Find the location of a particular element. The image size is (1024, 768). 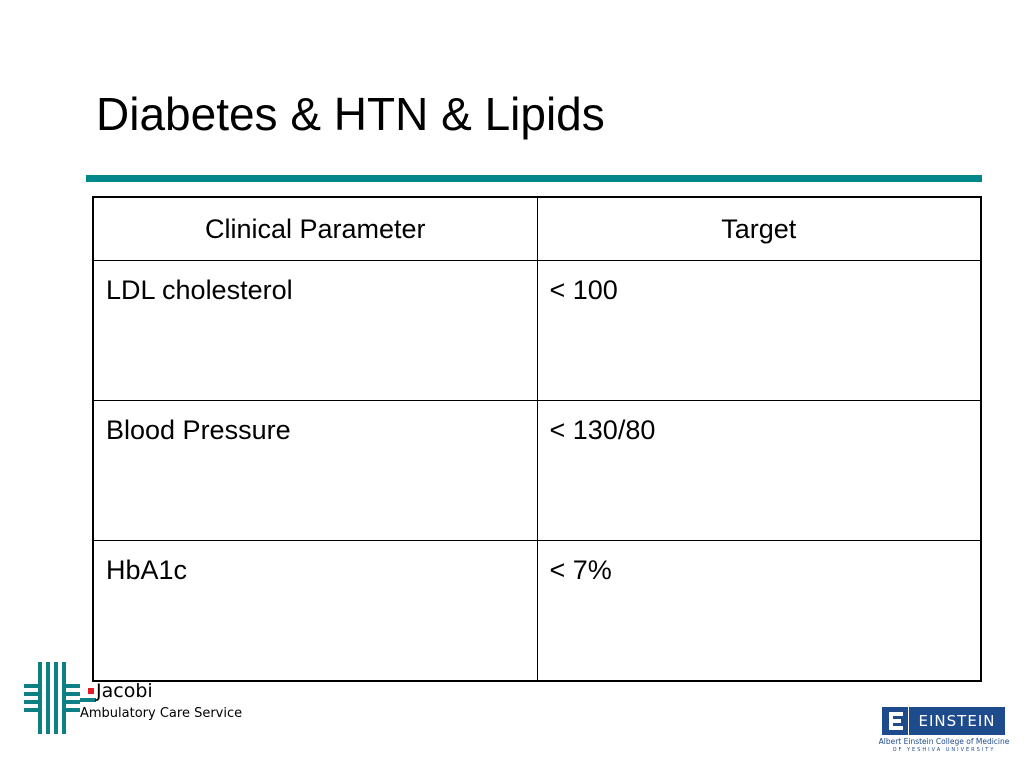

jacobi-logo-name: Jacobi is located at coordinates (124, 691).